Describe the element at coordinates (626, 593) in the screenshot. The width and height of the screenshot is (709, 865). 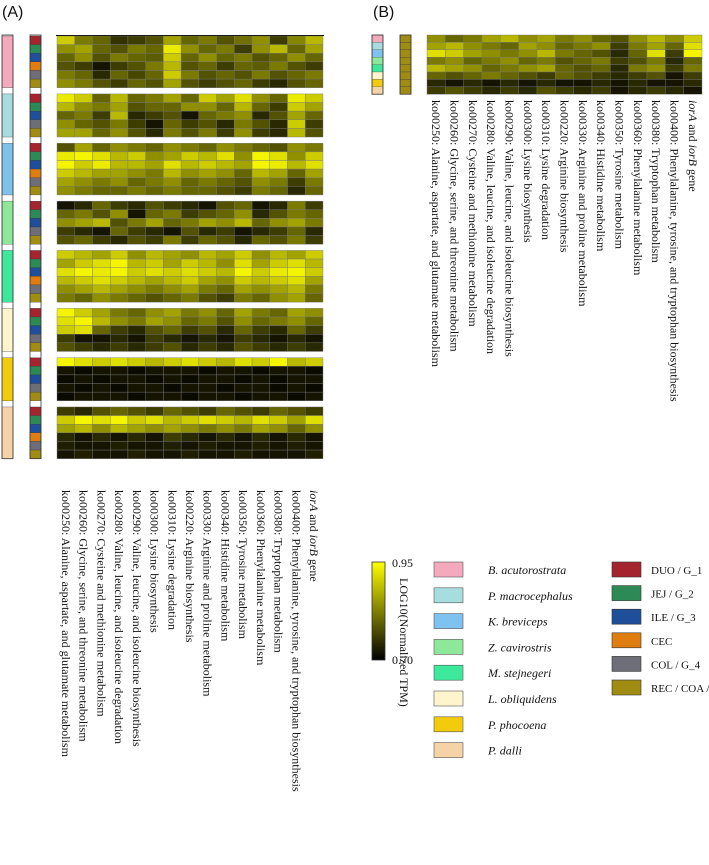
I see `region-legend-swatch` at that location.